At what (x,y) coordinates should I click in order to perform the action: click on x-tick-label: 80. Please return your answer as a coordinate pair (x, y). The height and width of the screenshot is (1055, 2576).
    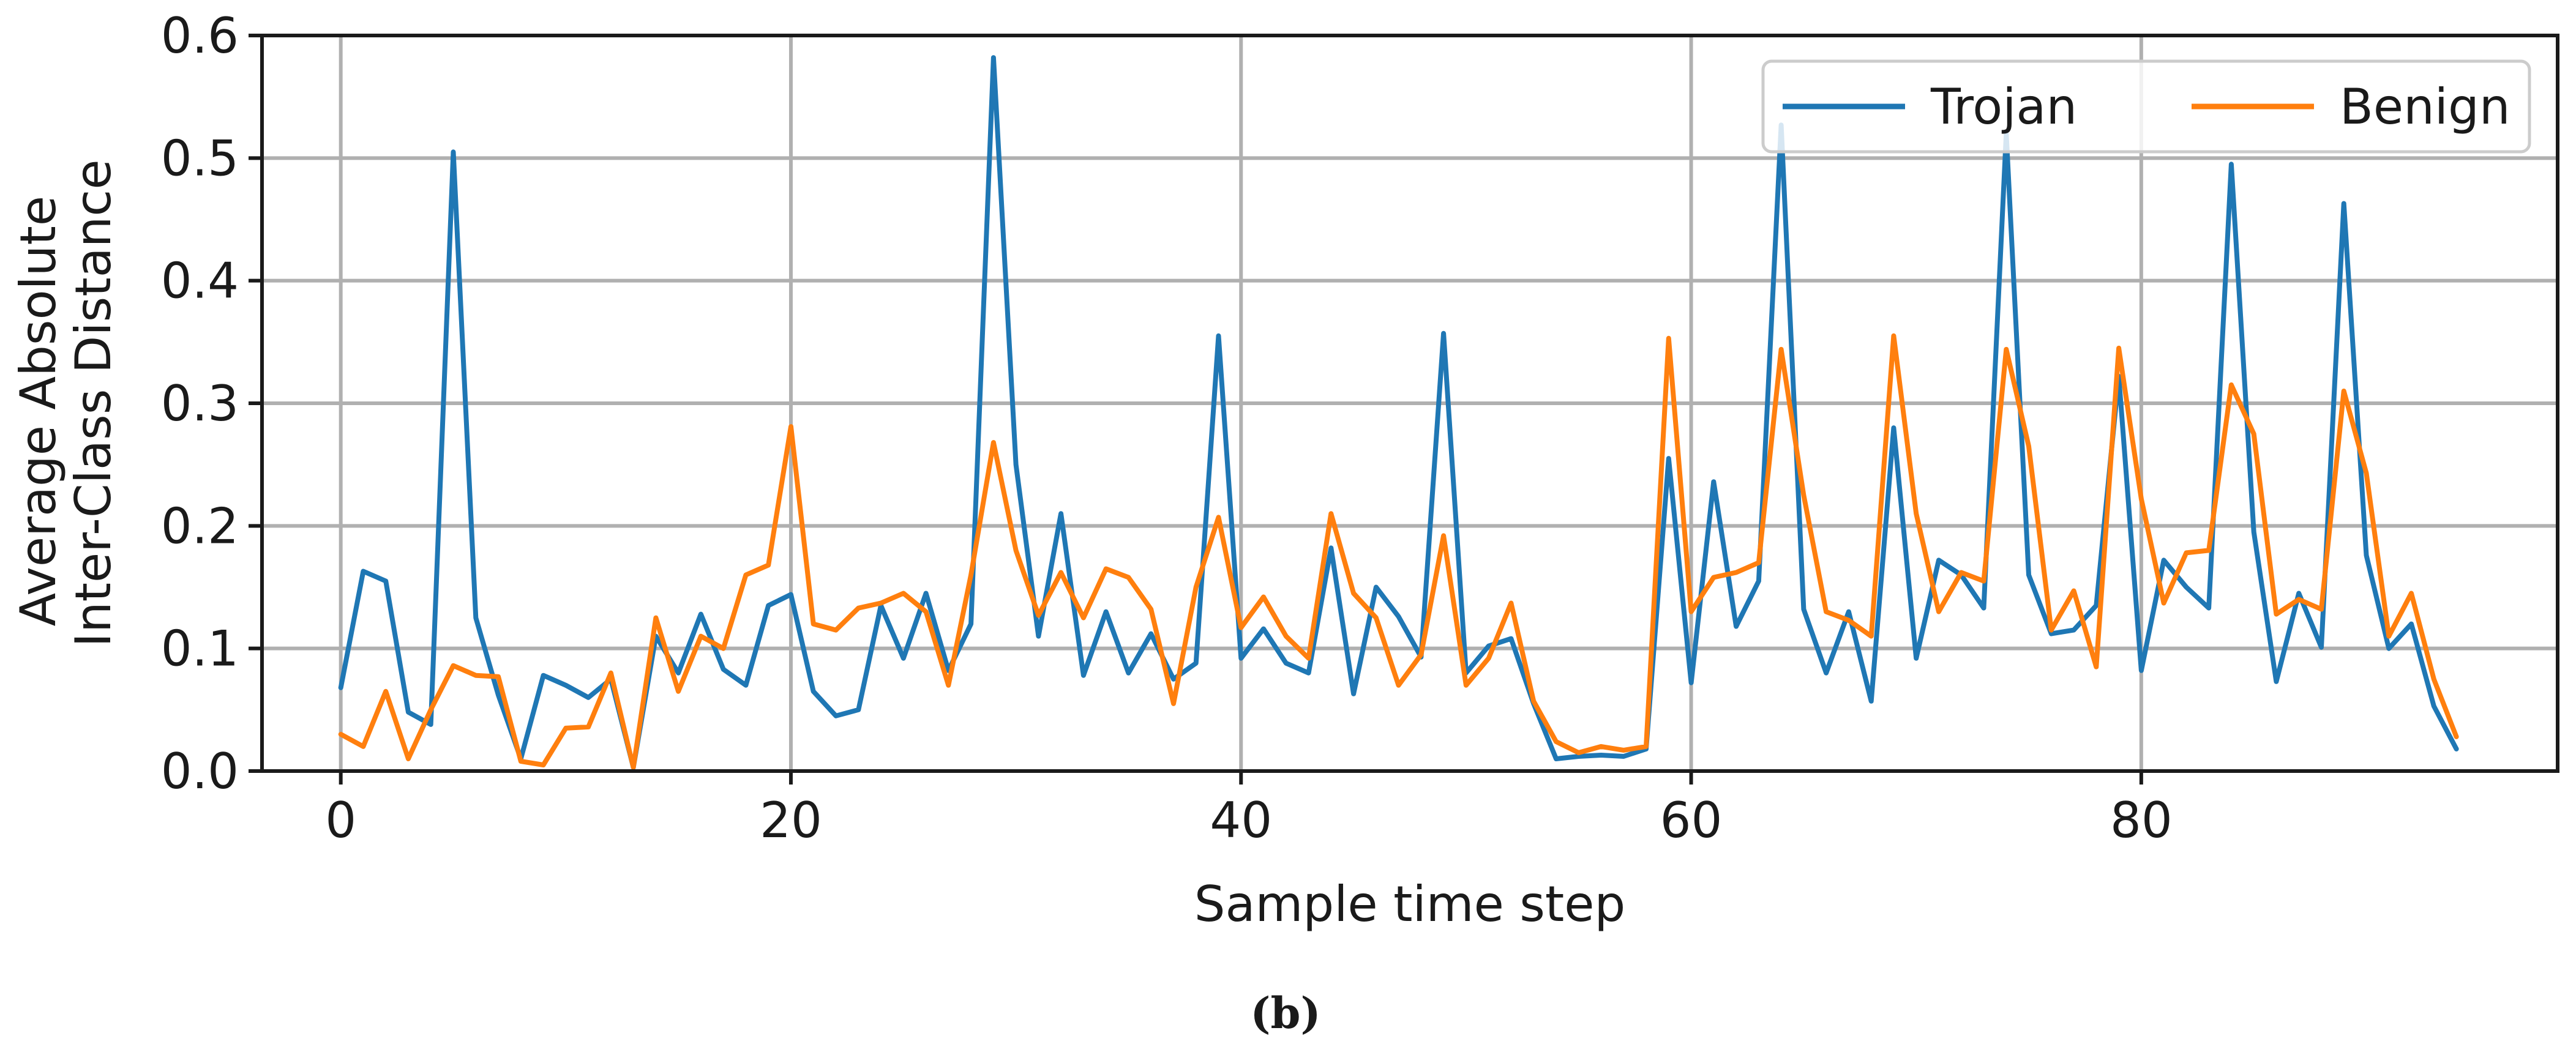
    Looking at the image, I should click on (2141, 820).